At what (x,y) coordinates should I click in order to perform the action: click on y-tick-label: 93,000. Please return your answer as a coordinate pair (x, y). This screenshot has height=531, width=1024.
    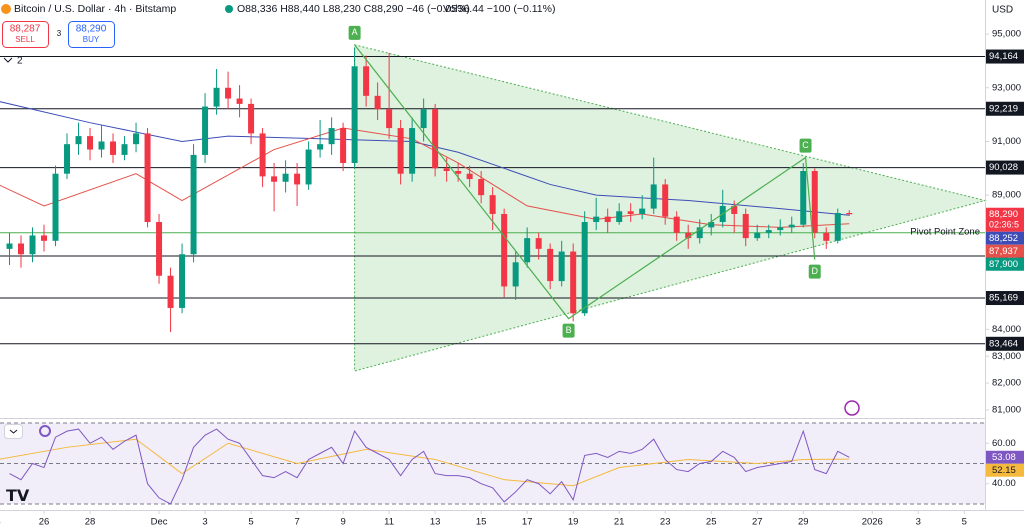
    Looking at the image, I should click on (1006, 87).